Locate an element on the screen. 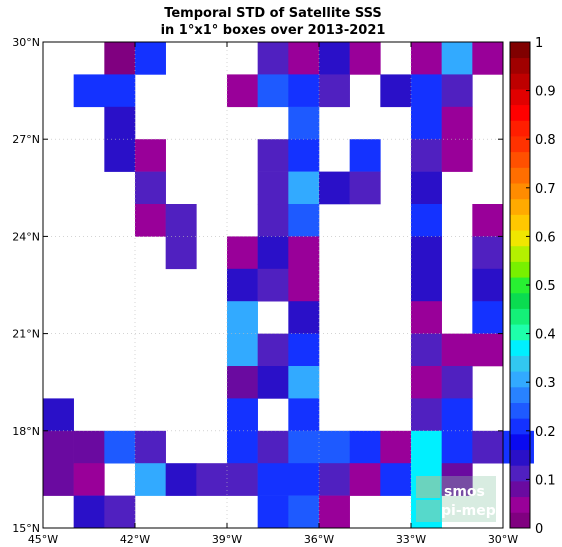  logo-line-1: smos is located at coordinates (464, 492).